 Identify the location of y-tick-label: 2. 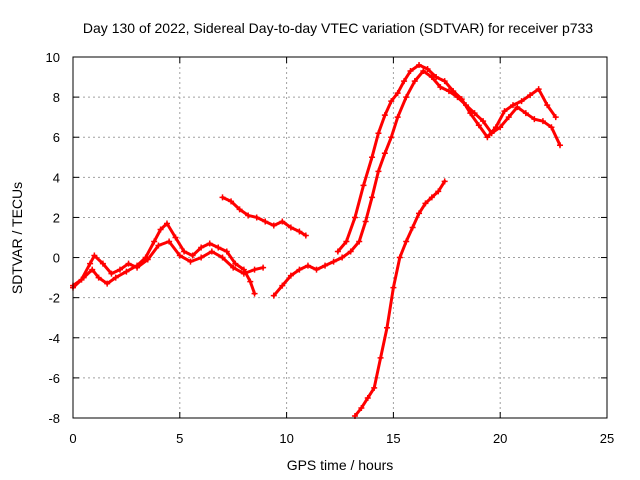
(56, 217).